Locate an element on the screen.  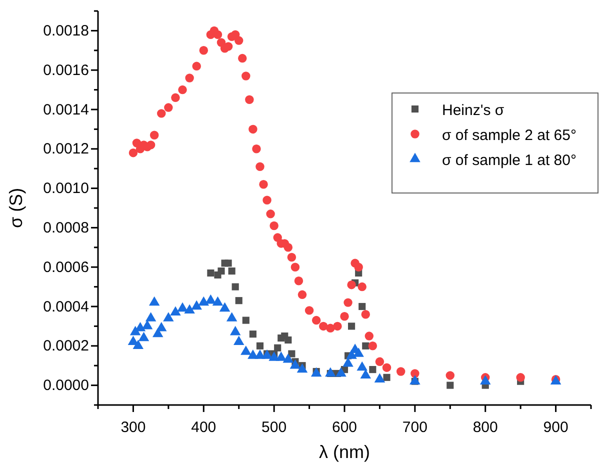
x-tick-label: 300 is located at coordinates (133, 427).